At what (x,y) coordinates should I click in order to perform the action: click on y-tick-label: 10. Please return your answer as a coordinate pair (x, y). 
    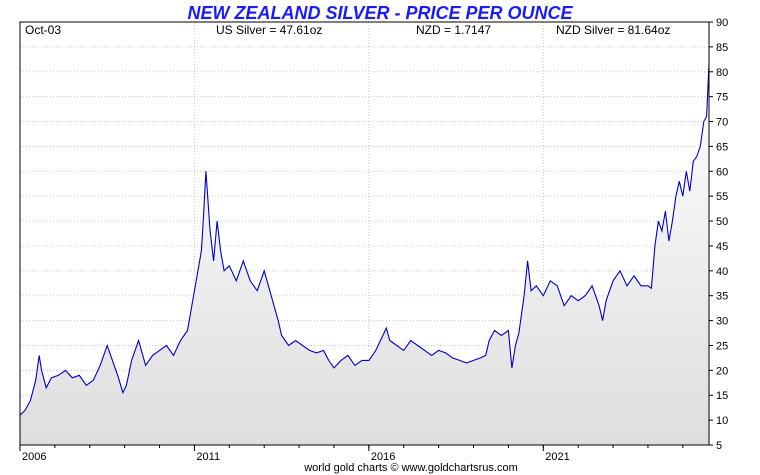
    Looking at the image, I should click on (722, 421).